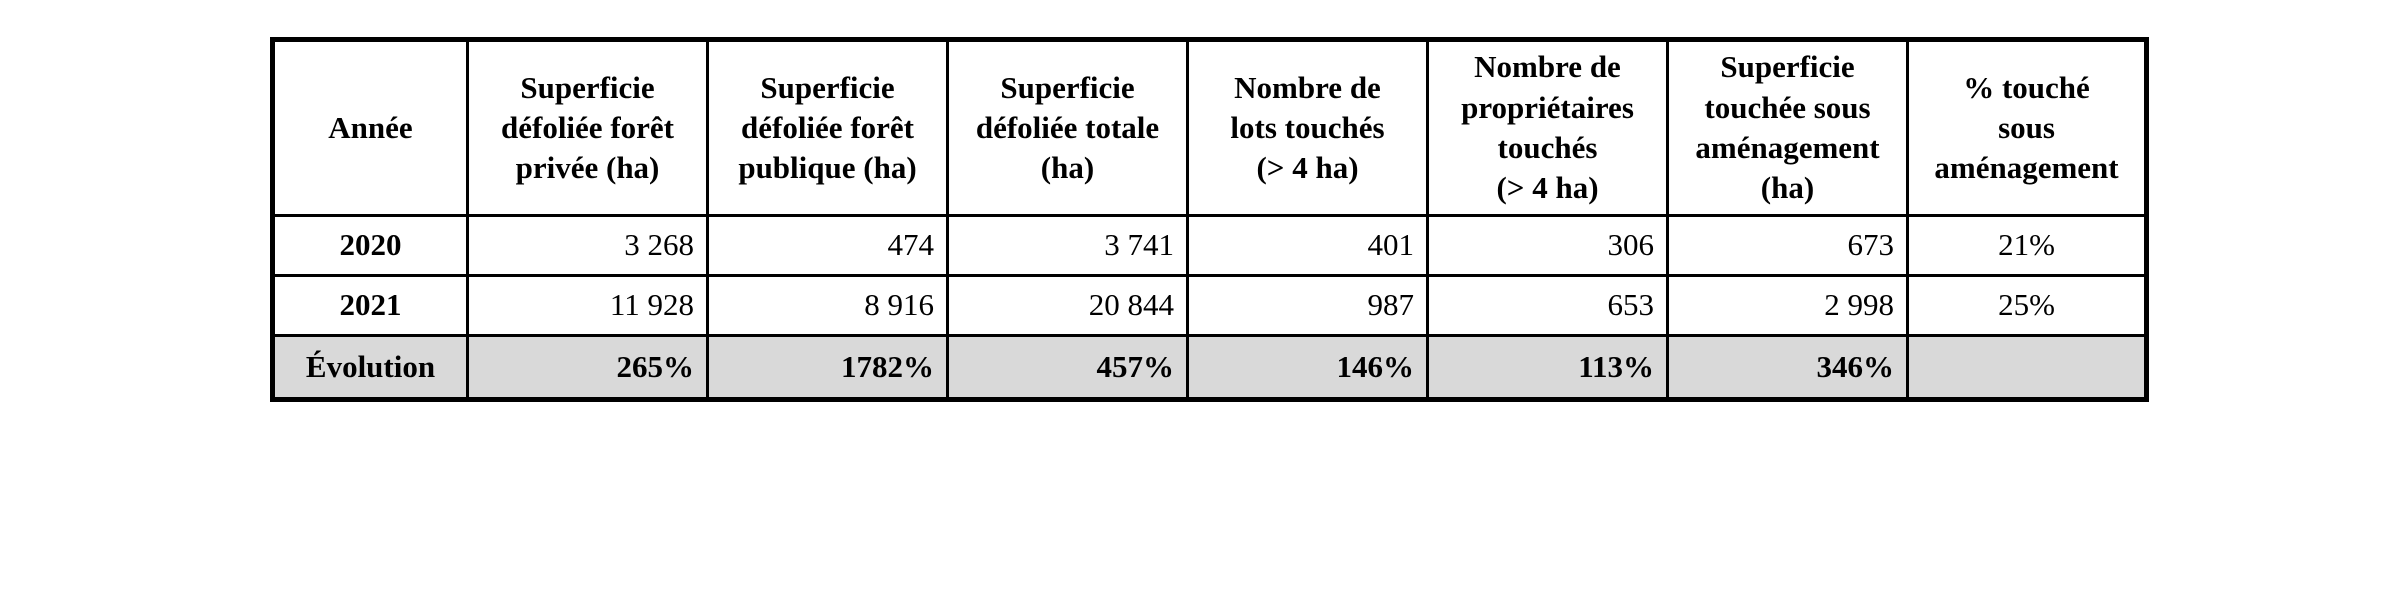  I want to click on evolution-cell: 146%, so click(1307, 367).